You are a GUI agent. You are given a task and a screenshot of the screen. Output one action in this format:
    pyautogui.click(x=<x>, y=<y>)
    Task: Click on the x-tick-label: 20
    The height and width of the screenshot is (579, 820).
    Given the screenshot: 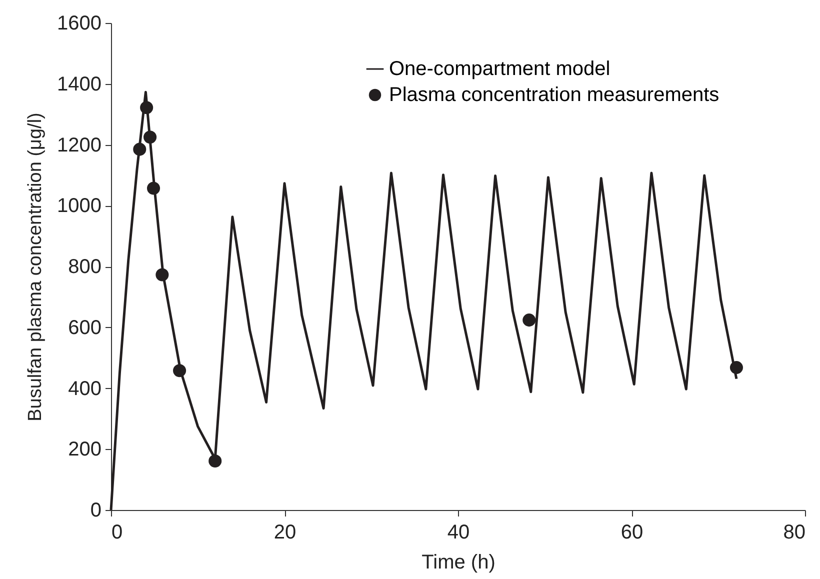 What is the action you would take?
    pyautogui.click(x=285, y=533)
    